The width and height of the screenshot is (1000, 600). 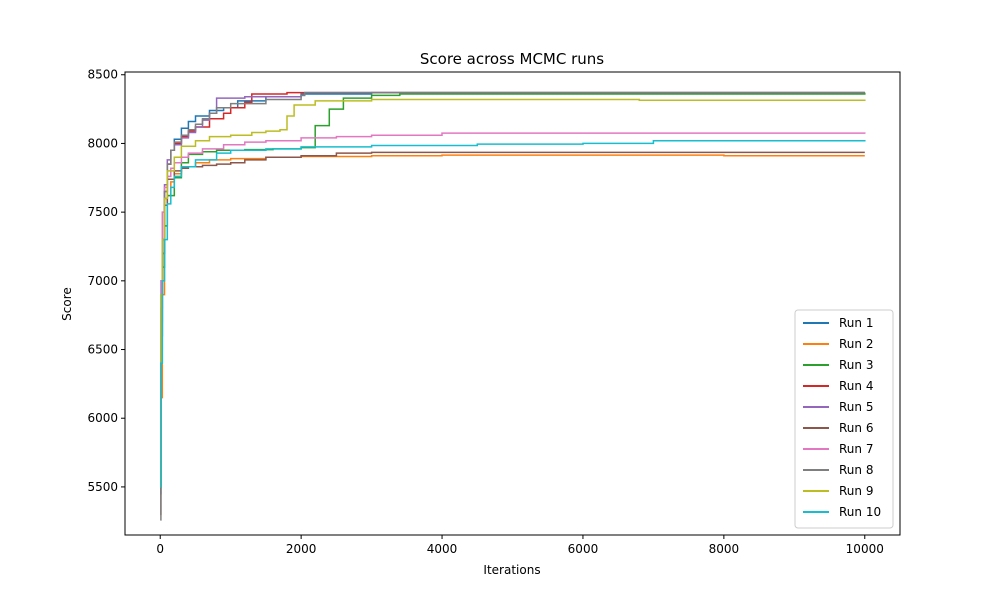 I want to click on chart-title: Score across MCMC runs, so click(x=512, y=59).